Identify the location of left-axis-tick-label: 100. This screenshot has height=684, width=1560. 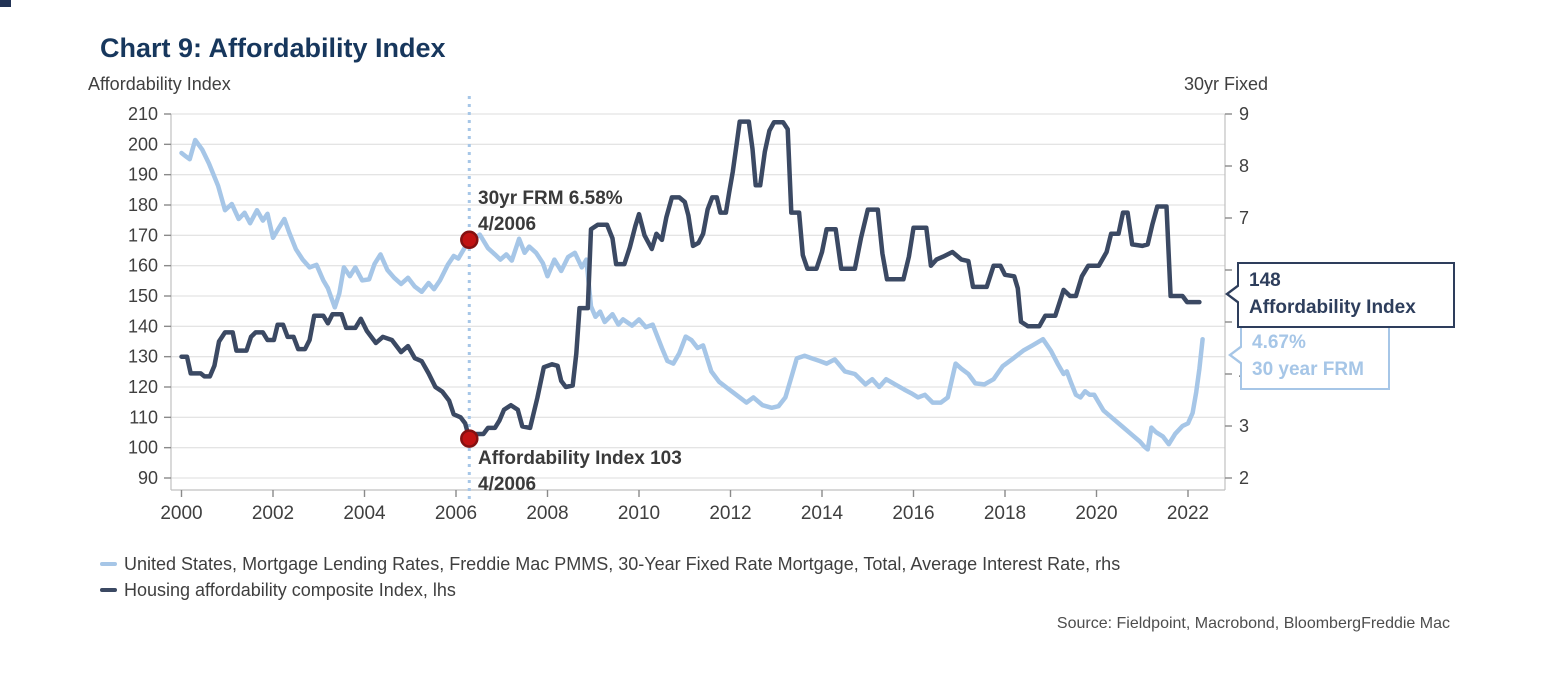
(143, 448).